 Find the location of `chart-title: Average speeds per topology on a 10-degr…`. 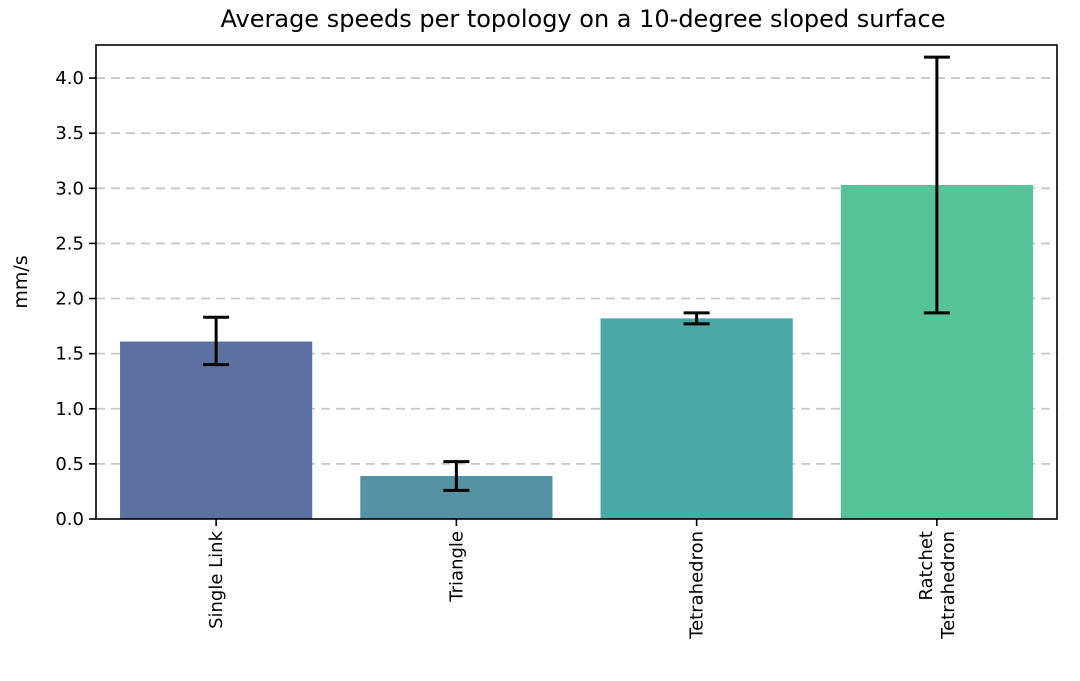

chart-title: Average speeds per topology on a 10-degr… is located at coordinates (583, 19).